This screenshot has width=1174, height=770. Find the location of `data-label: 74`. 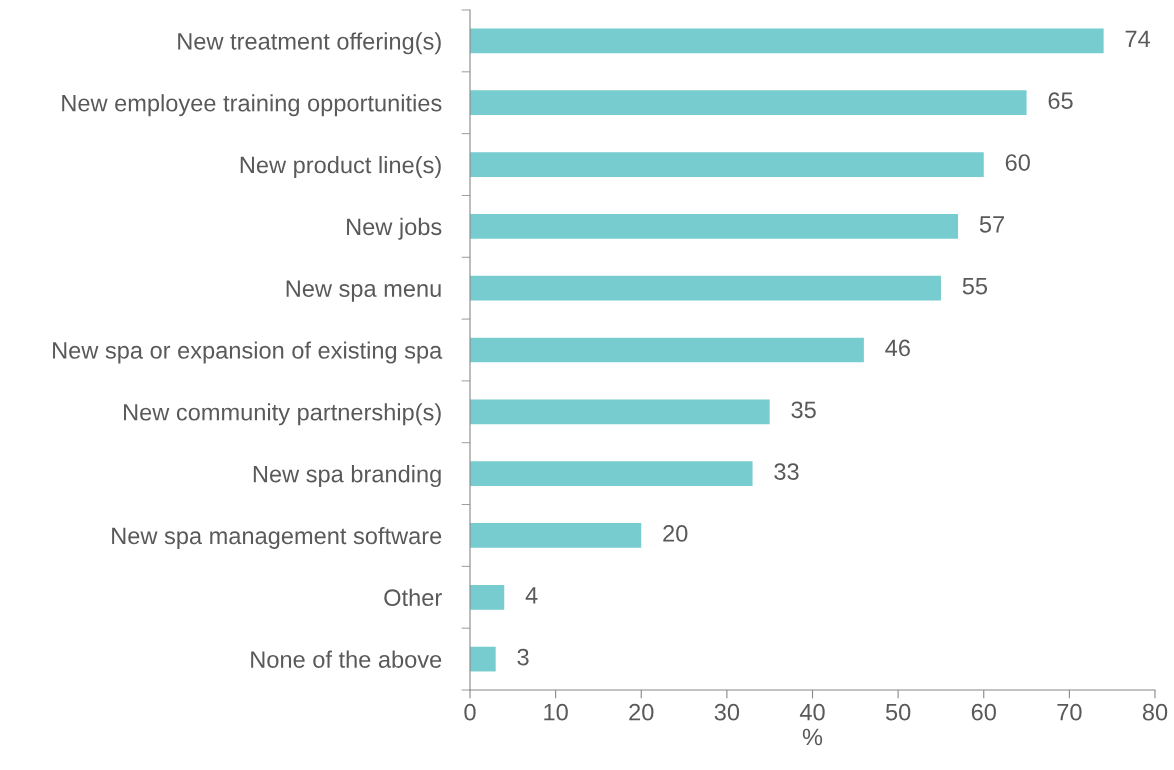

data-label: 74 is located at coordinates (1138, 39).